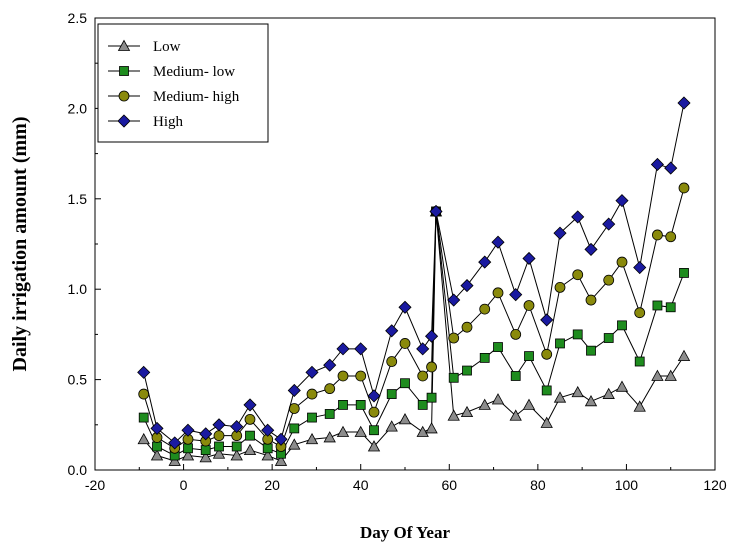 Image resolution: width=735 pixels, height=545 pixels. Describe the element at coordinates (194, 72) in the screenshot. I see `legend-label: Medium- low` at that location.